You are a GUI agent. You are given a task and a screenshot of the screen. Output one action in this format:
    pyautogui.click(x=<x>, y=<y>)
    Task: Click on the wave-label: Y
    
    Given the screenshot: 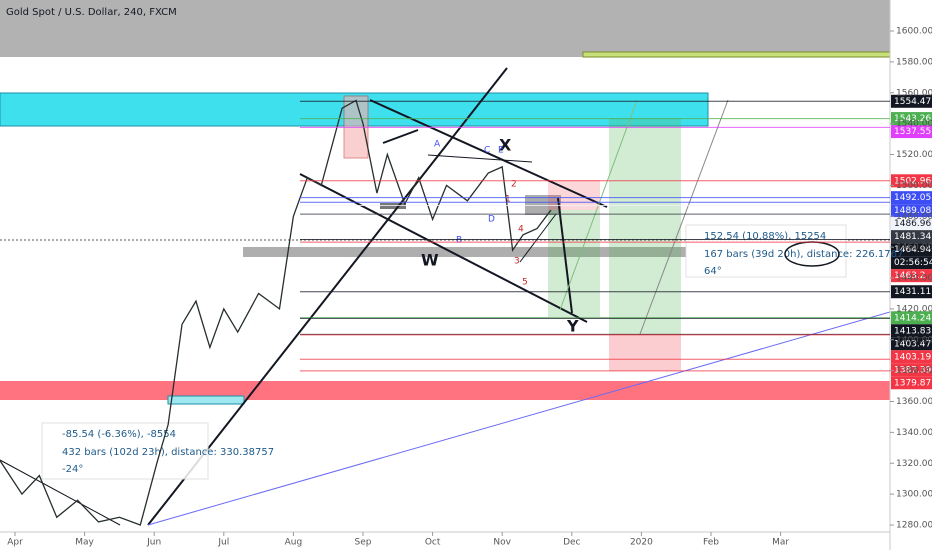 What is the action you would take?
    pyautogui.click(x=572, y=326)
    